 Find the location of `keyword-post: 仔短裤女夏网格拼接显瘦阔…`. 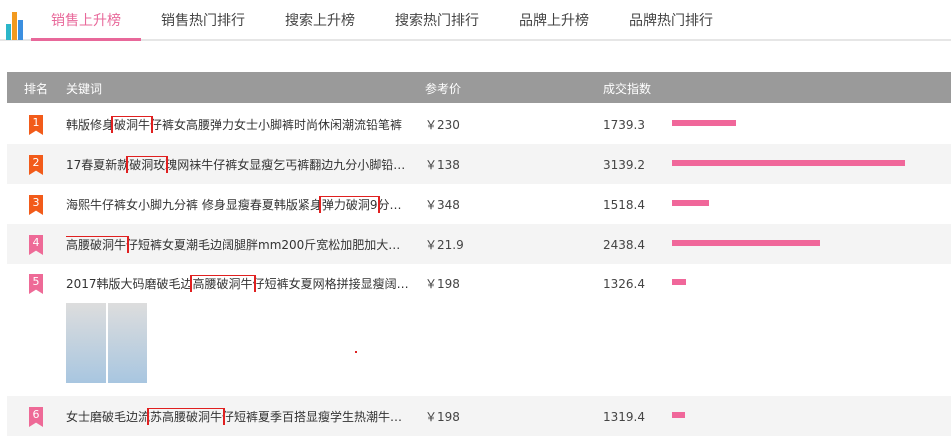

keyword-post: 仔短裤女夏网格拼接显瘦阔… is located at coordinates (330, 284).